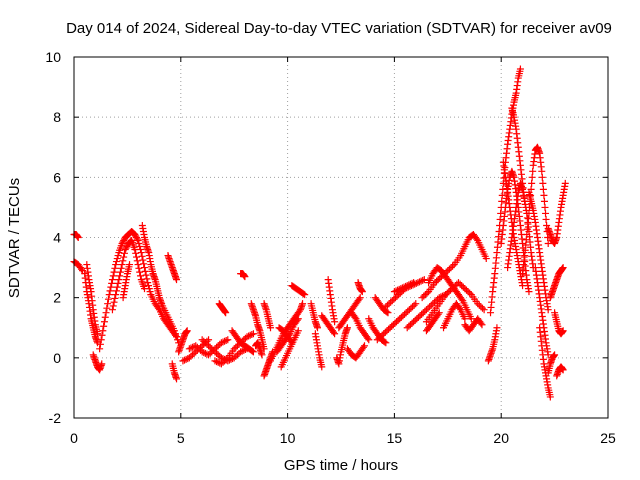 The height and width of the screenshot is (480, 640). Describe the element at coordinates (57, 358) in the screenshot. I see `y-tick-label: 0` at that location.